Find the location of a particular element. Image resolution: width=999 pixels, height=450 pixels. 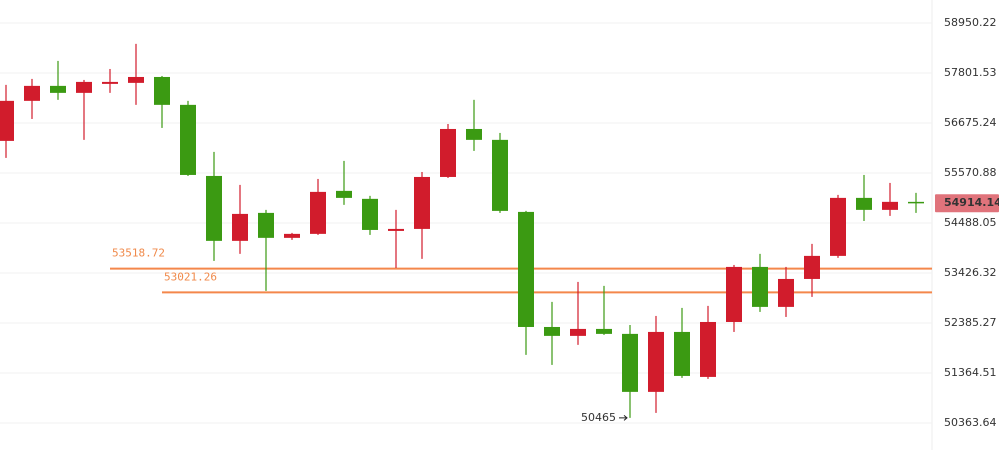

last-price-label: 54914.14 is located at coordinates (971, 202).